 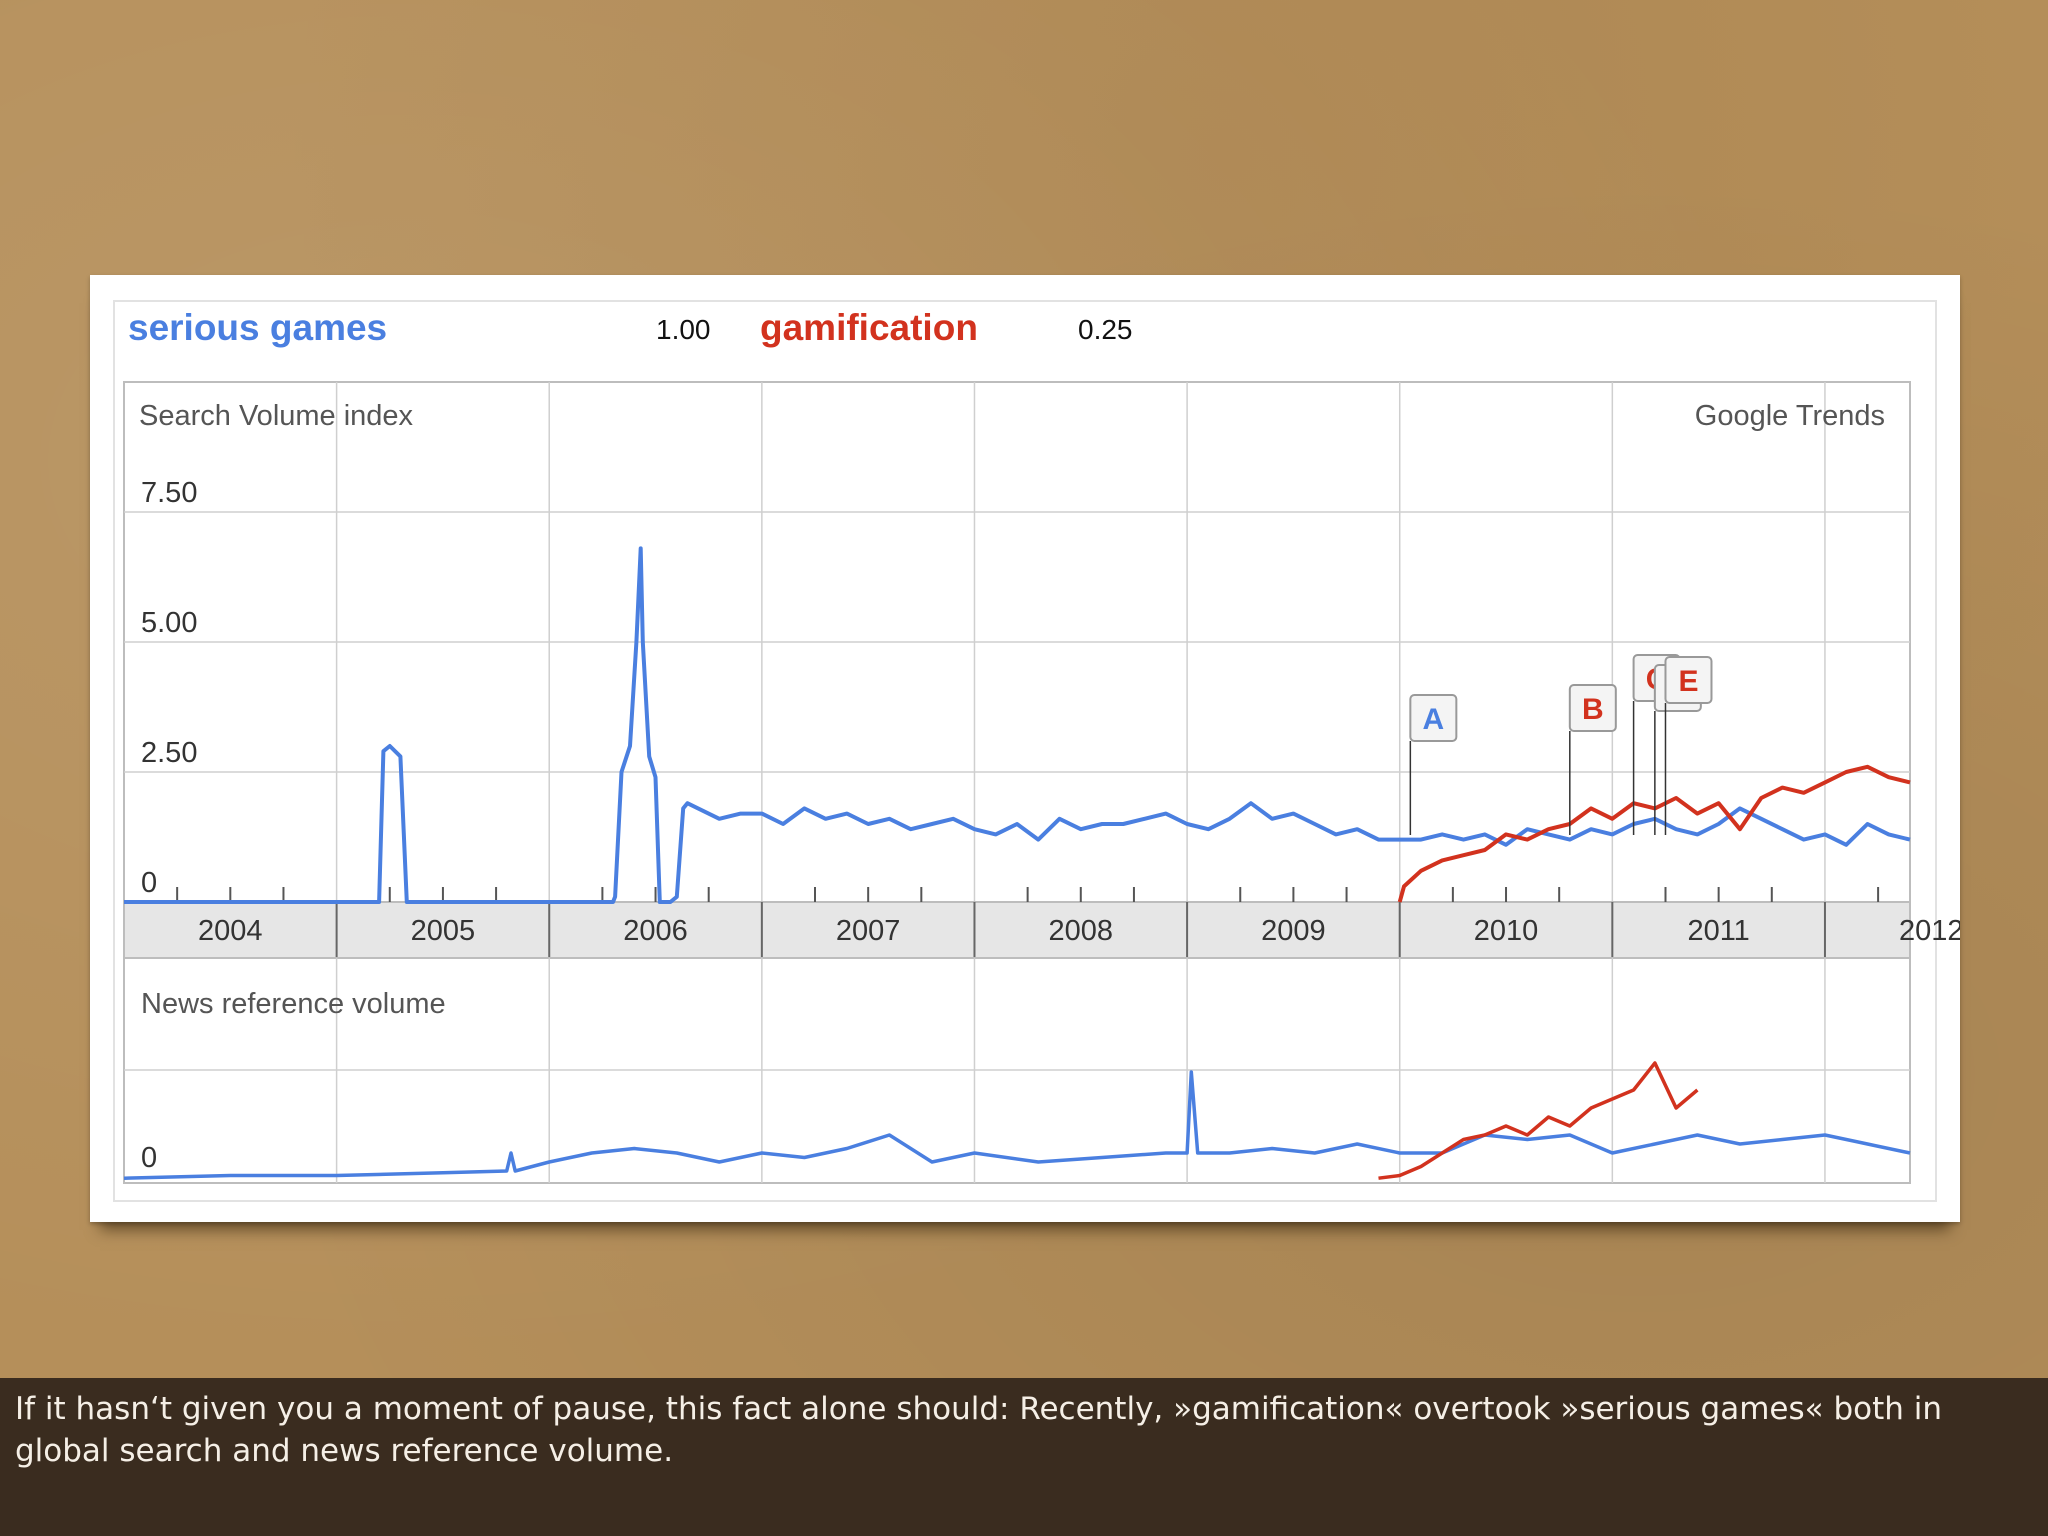 I want to click on legend-gamification: gamification, so click(x=869, y=327).